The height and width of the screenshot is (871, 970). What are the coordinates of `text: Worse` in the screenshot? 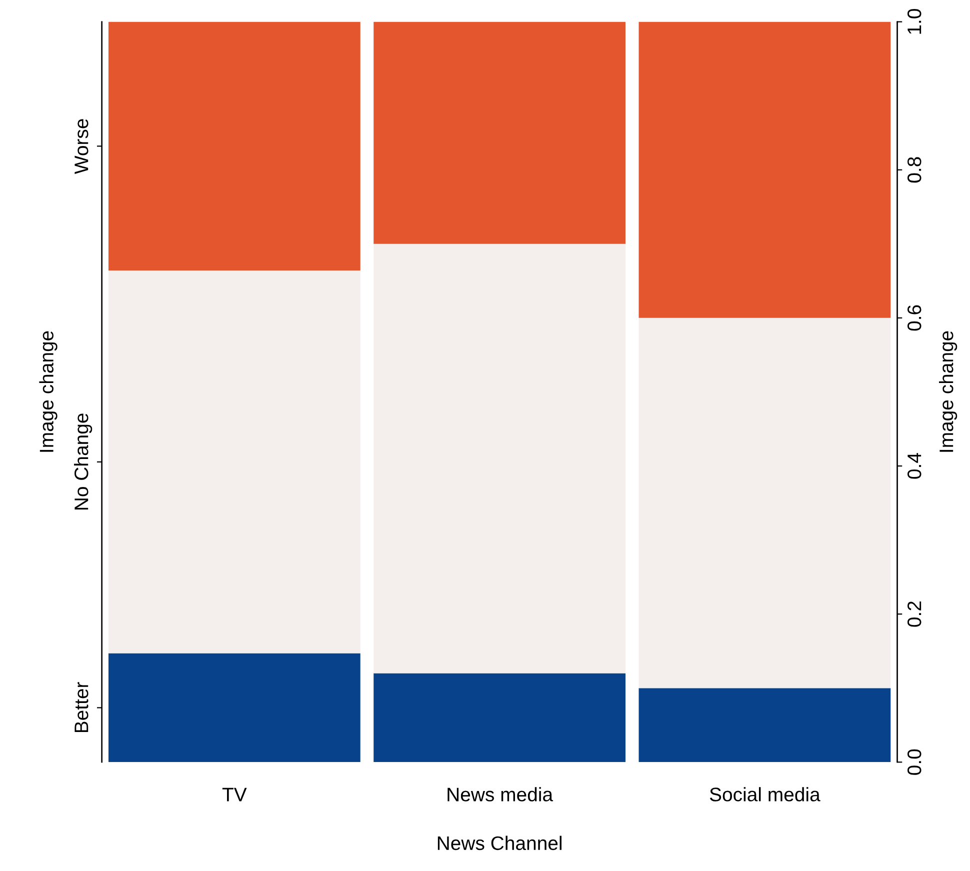 It's located at (81, 146).